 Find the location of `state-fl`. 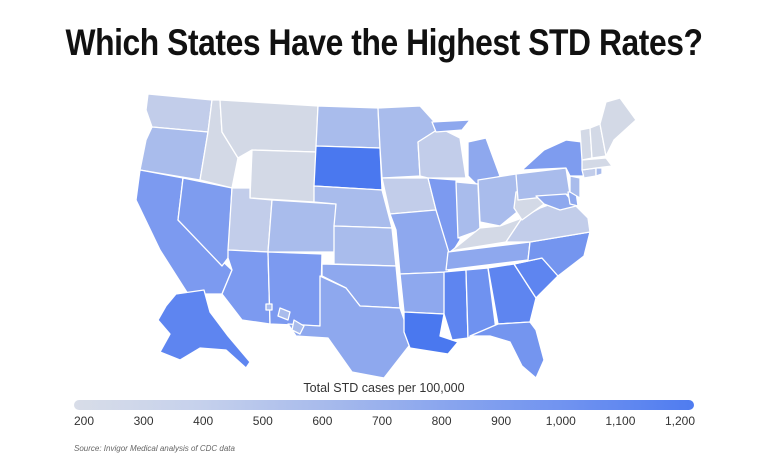

state-fl is located at coordinates (507, 350).